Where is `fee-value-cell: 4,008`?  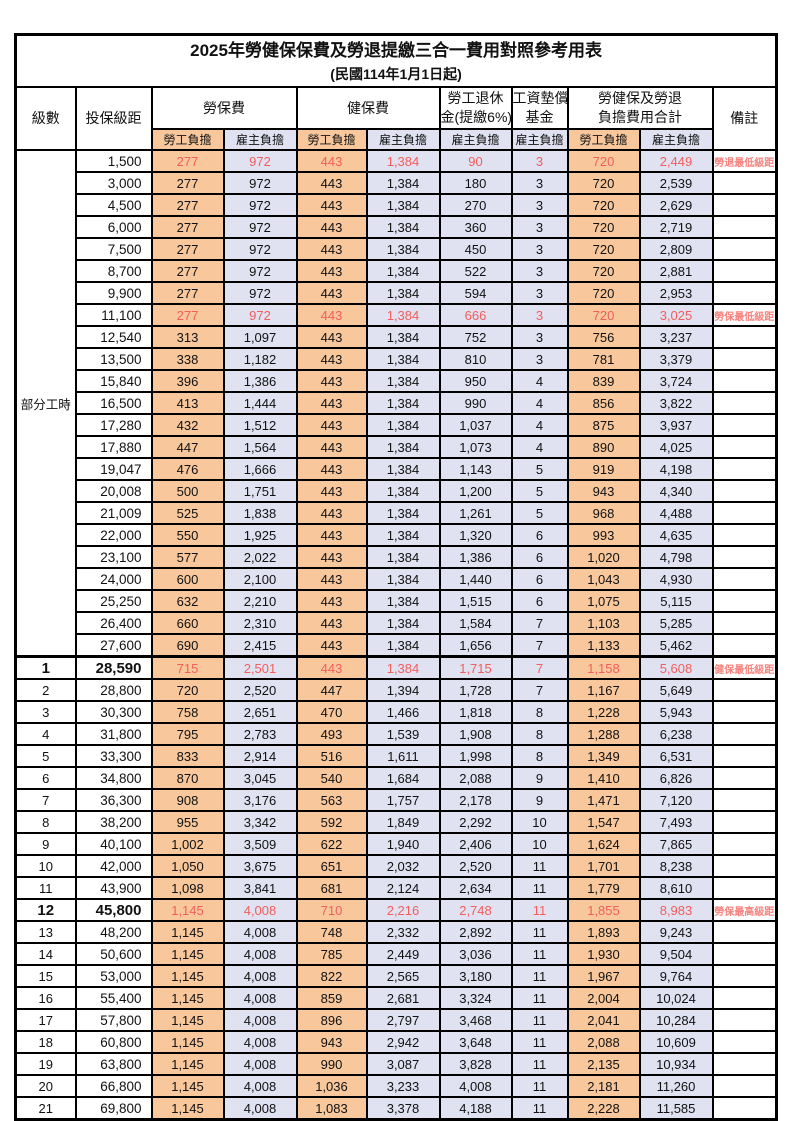 fee-value-cell: 4,008 is located at coordinates (260, 1108).